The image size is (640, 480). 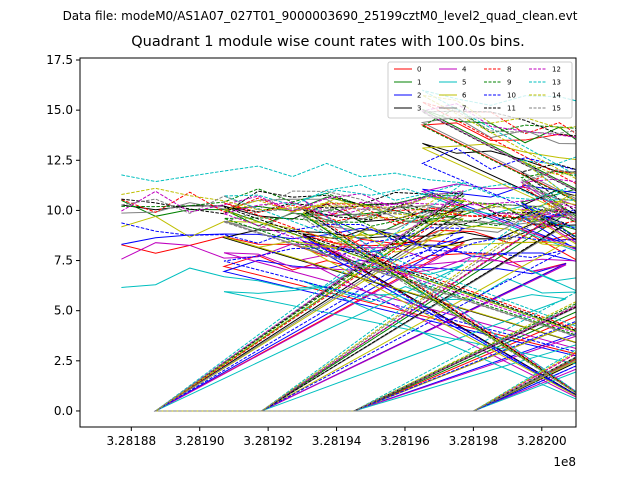 I want to click on legend-label-6: 6, so click(x=464, y=96).